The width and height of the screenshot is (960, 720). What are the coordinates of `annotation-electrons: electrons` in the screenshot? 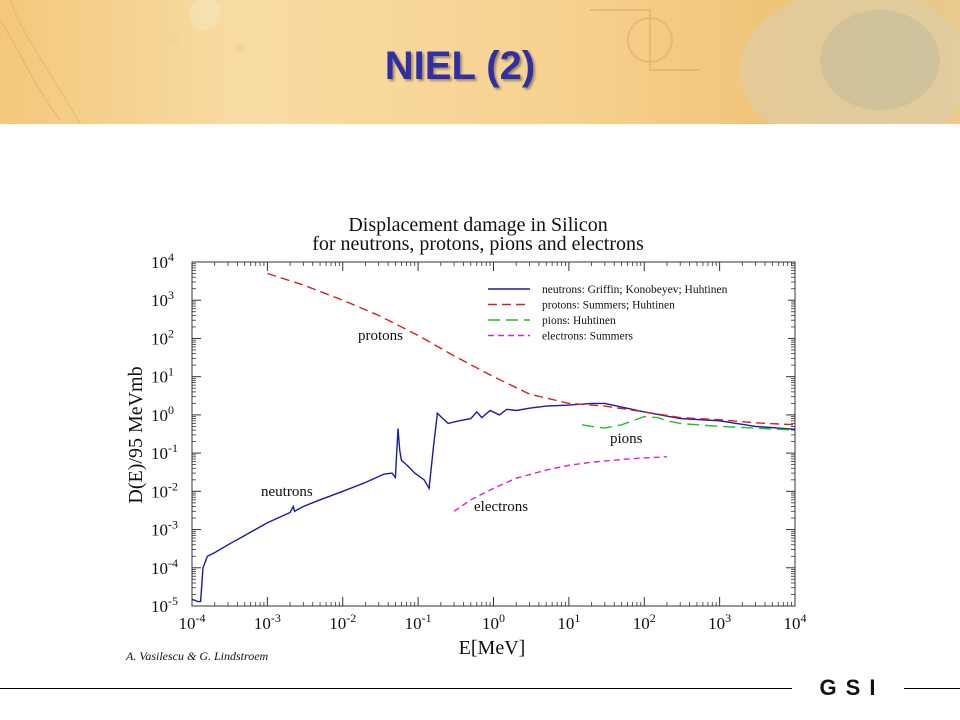 It's located at (501, 507).